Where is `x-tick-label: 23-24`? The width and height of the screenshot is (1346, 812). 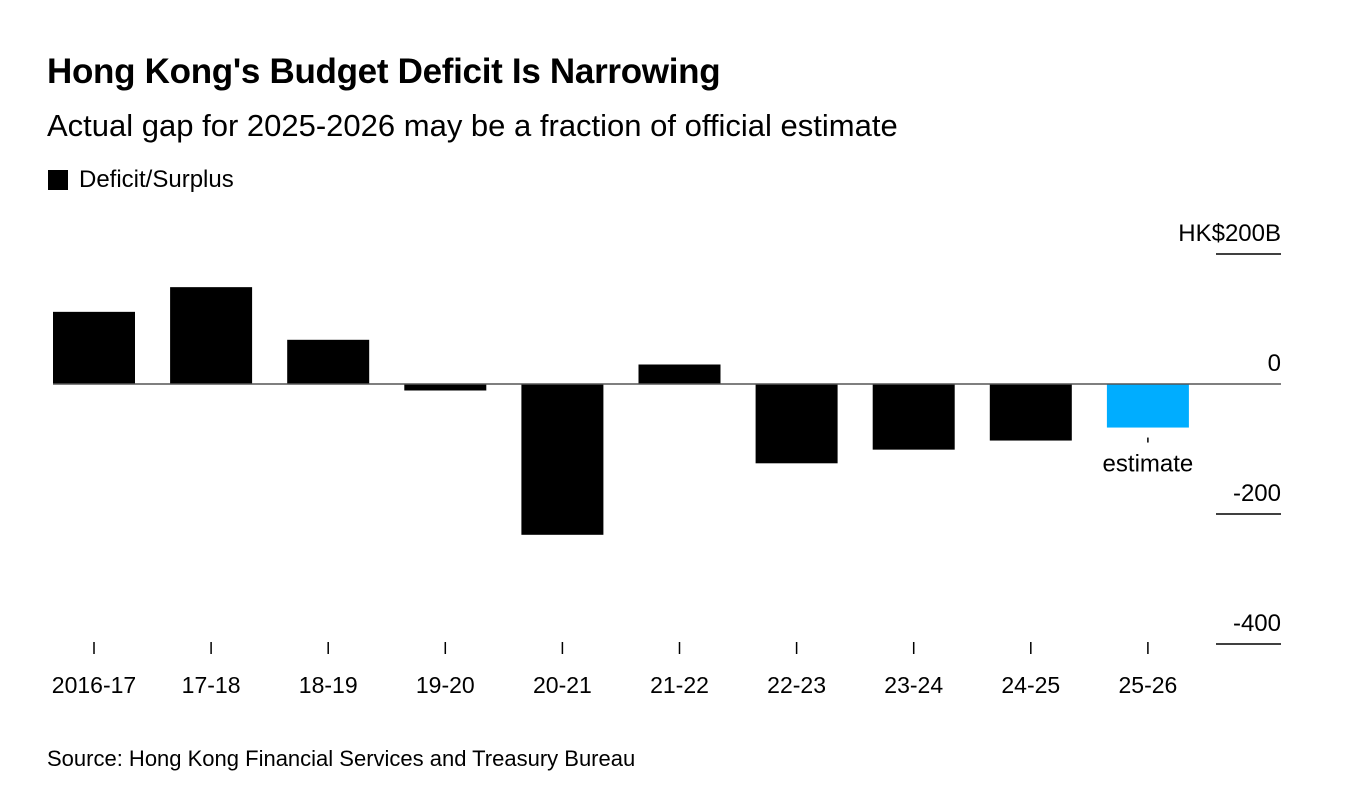 x-tick-label: 23-24 is located at coordinates (913, 685).